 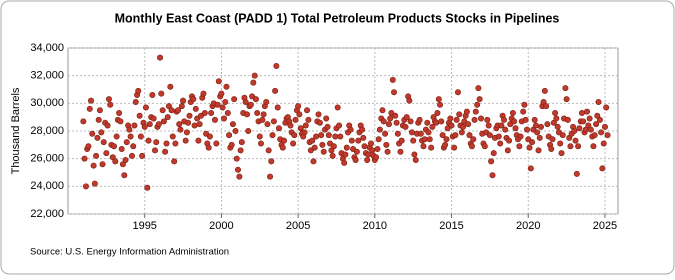 What do you see at coordinates (375, 226) in the screenshot?
I see `x-tick-label: 2010` at bounding box center [375, 226].